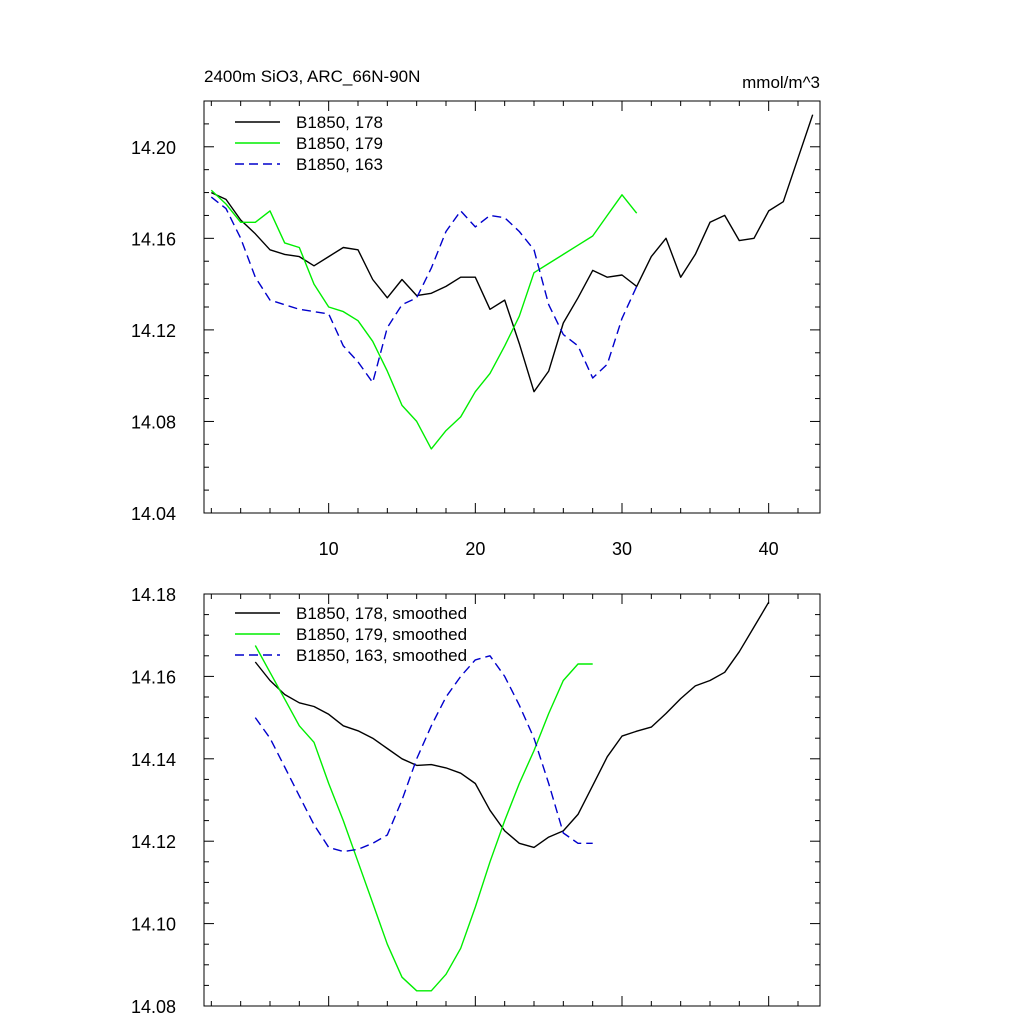 The width and height of the screenshot is (1024, 1024). Describe the element at coordinates (381, 613) in the screenshot. I see `bottom-legend-label-1: B1850, 178, smoothed` at that location.